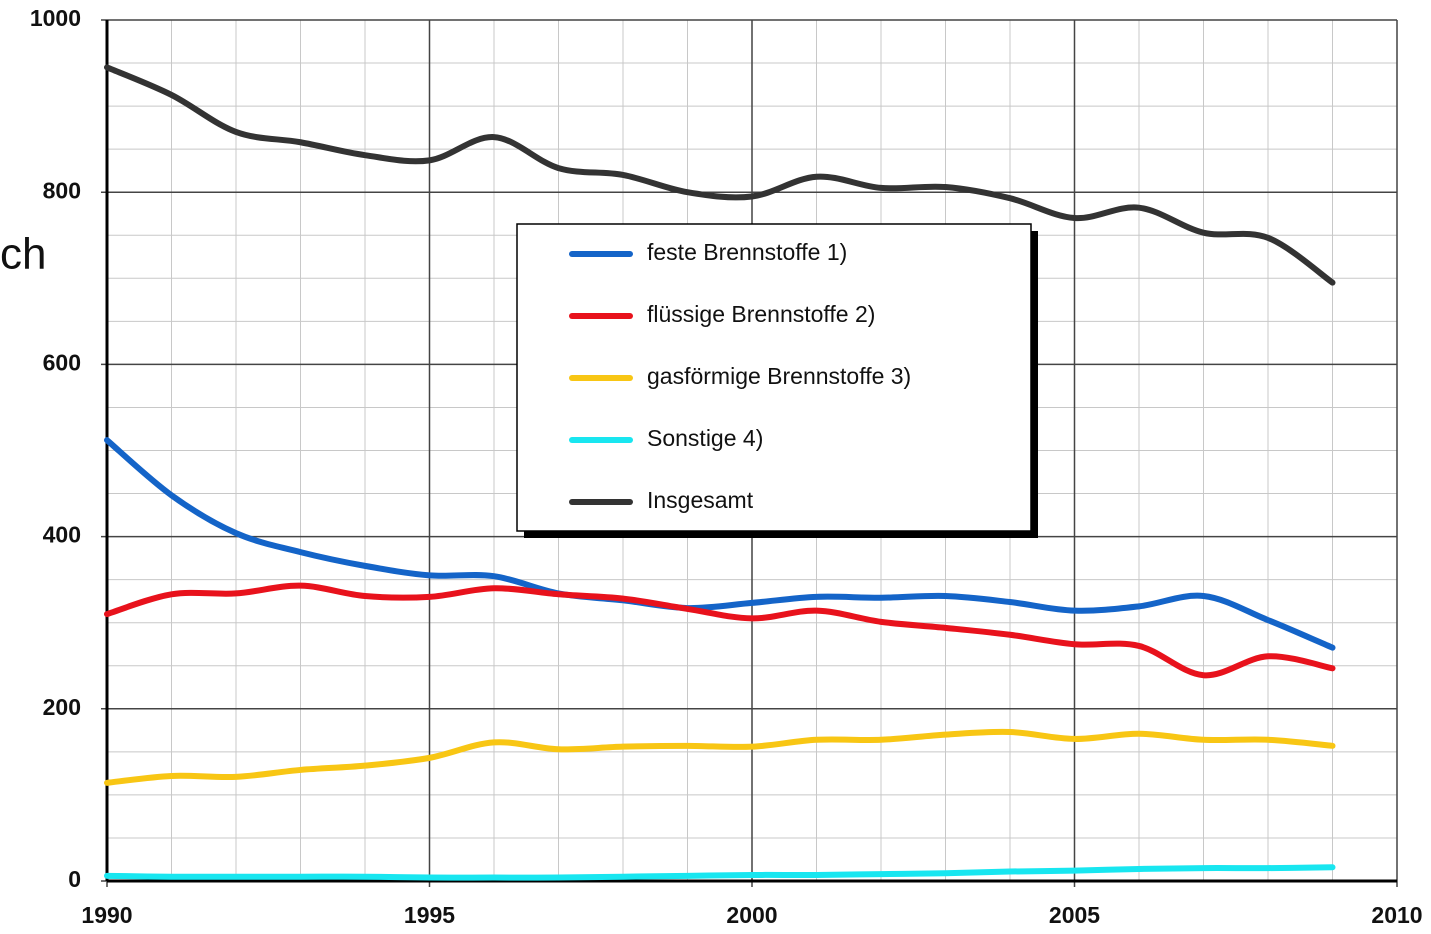  I want to click on legend-label: gasförmige Brennstoffe 3), so click(779, 376).